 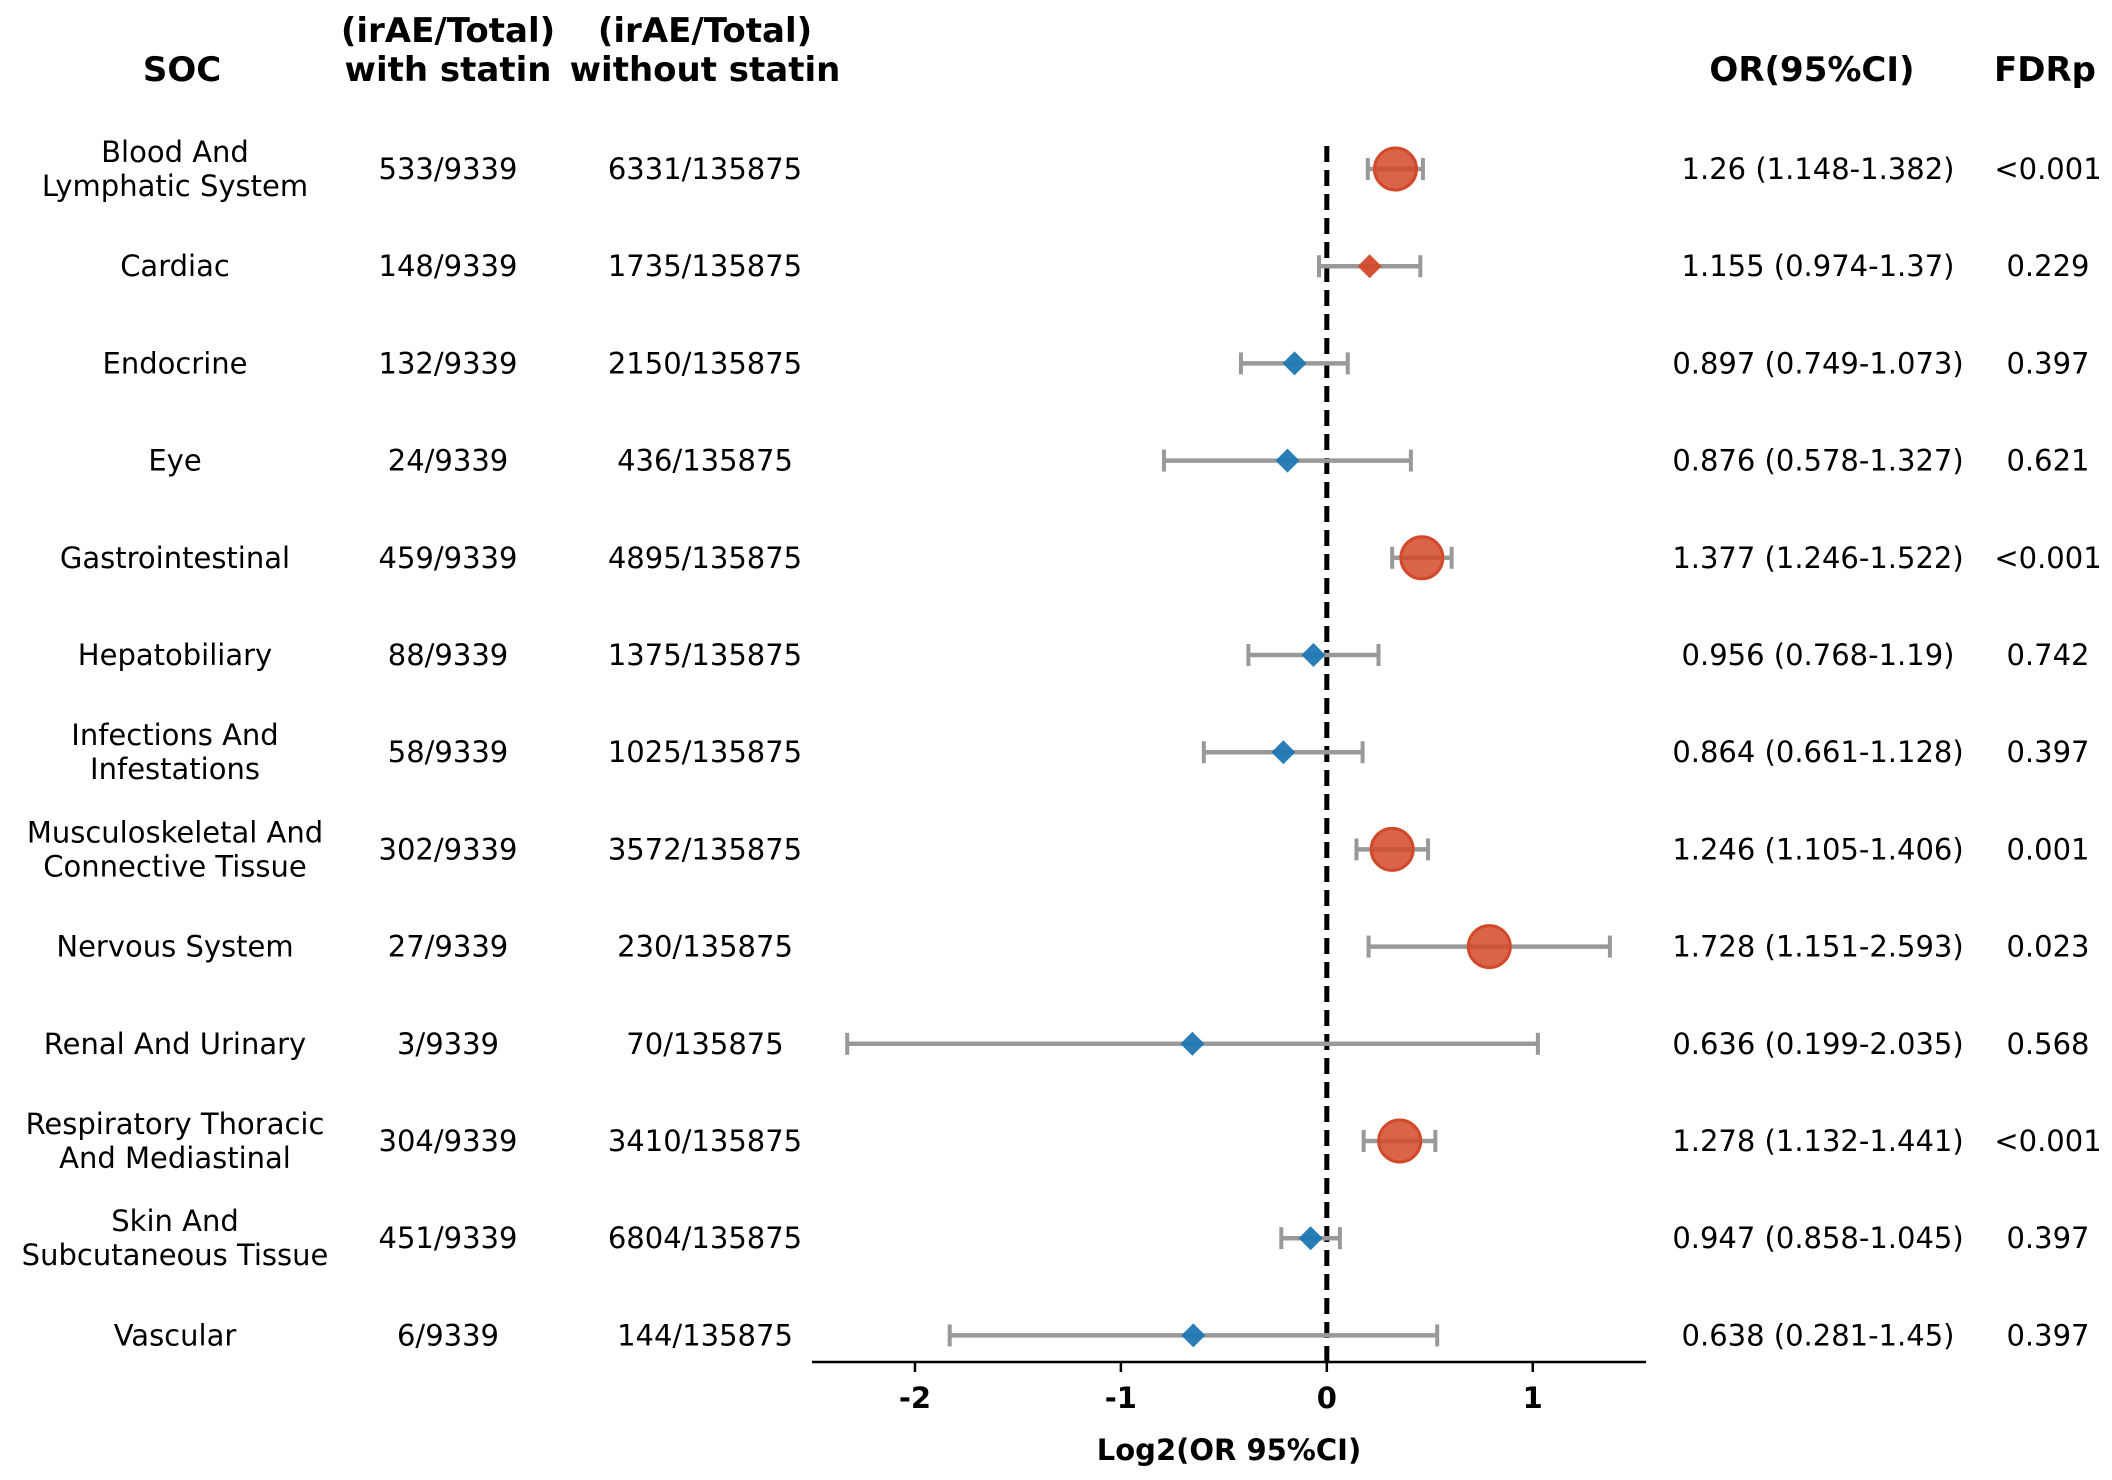 I want to click on fdr-cell: 0.001, so click(x=2047, y=849).